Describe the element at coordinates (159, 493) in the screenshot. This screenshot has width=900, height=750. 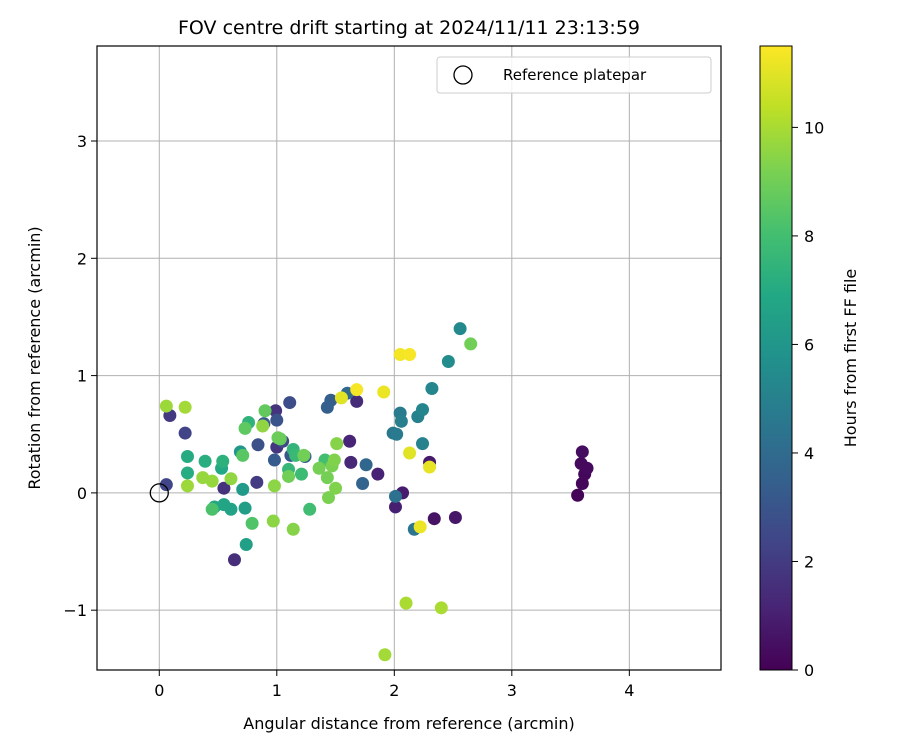
I see `reference-marker` at that location.